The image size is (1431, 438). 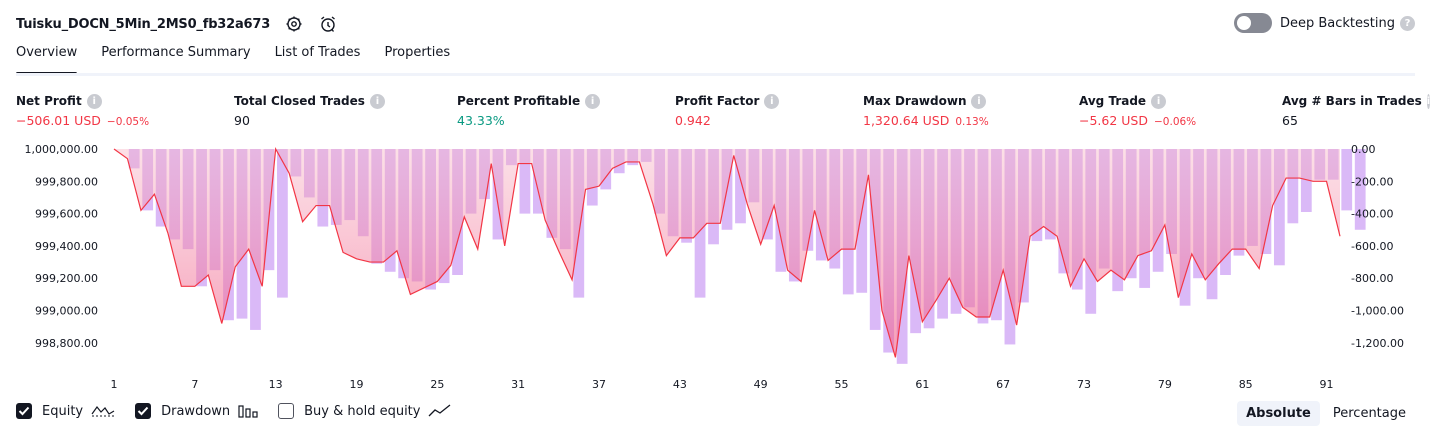 What do you see at coordinates (519, 101) in the screenshot?
I see `metric-label: Percent Profitable` at bounding box center [519, 101].